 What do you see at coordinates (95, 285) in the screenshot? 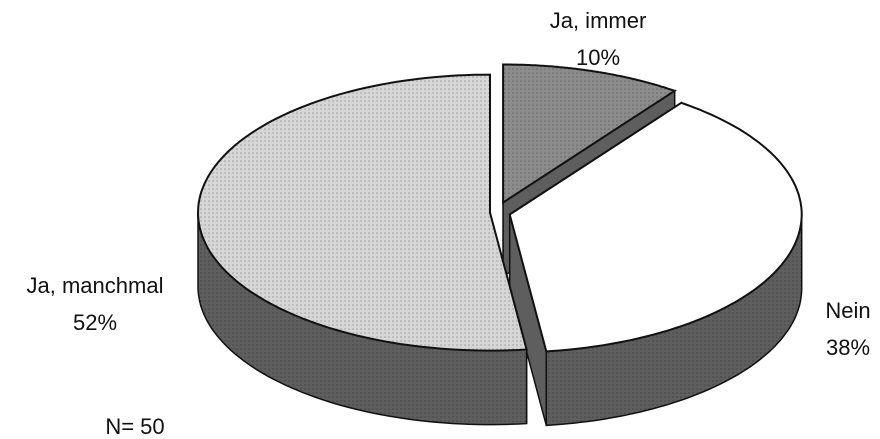
I see `slice-label: Ja, manchmal` at bounding box center [95, 285].